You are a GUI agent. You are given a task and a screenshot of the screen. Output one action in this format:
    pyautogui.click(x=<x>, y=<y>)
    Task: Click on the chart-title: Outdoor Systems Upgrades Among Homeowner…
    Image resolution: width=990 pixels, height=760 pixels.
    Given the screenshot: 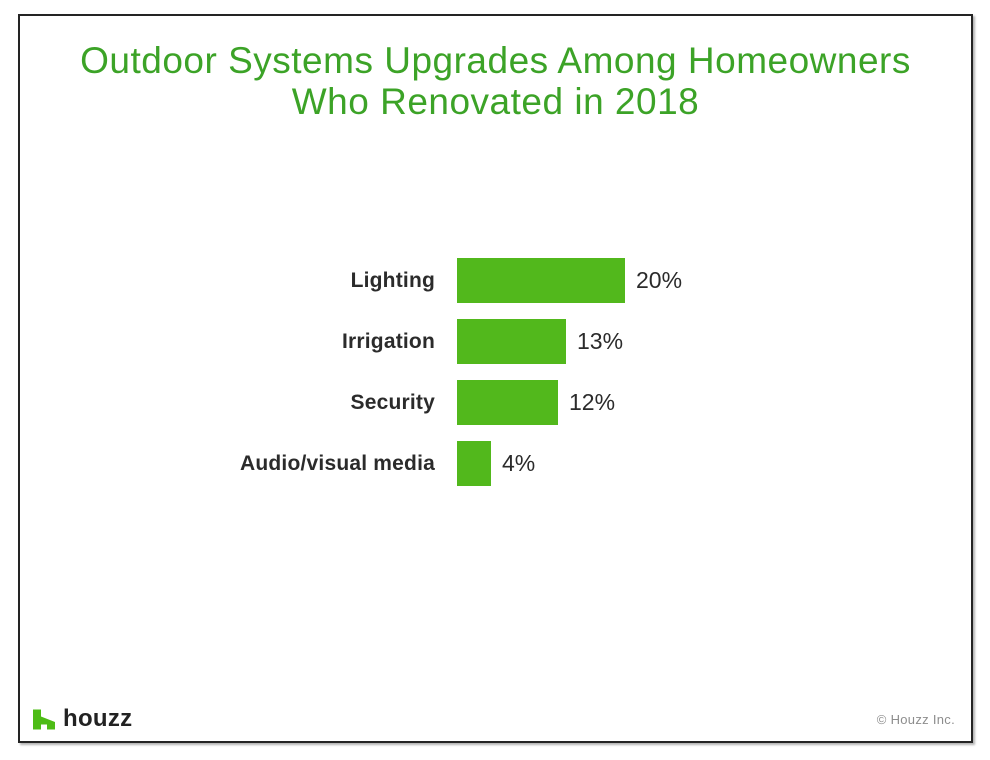 What is the action you would take?
    pyautogui.click(x=495, y=81)
    